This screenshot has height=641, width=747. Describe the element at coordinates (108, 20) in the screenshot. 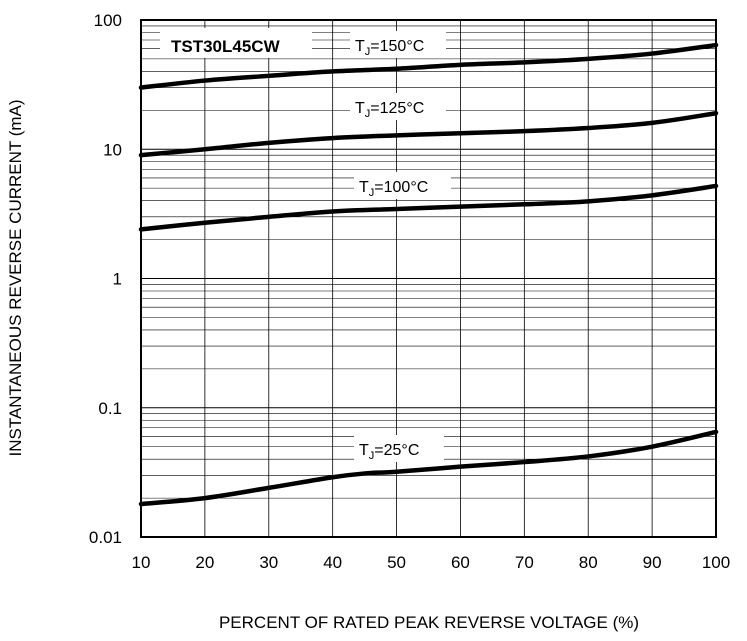

I see `y-tick-label: 100` at that location.